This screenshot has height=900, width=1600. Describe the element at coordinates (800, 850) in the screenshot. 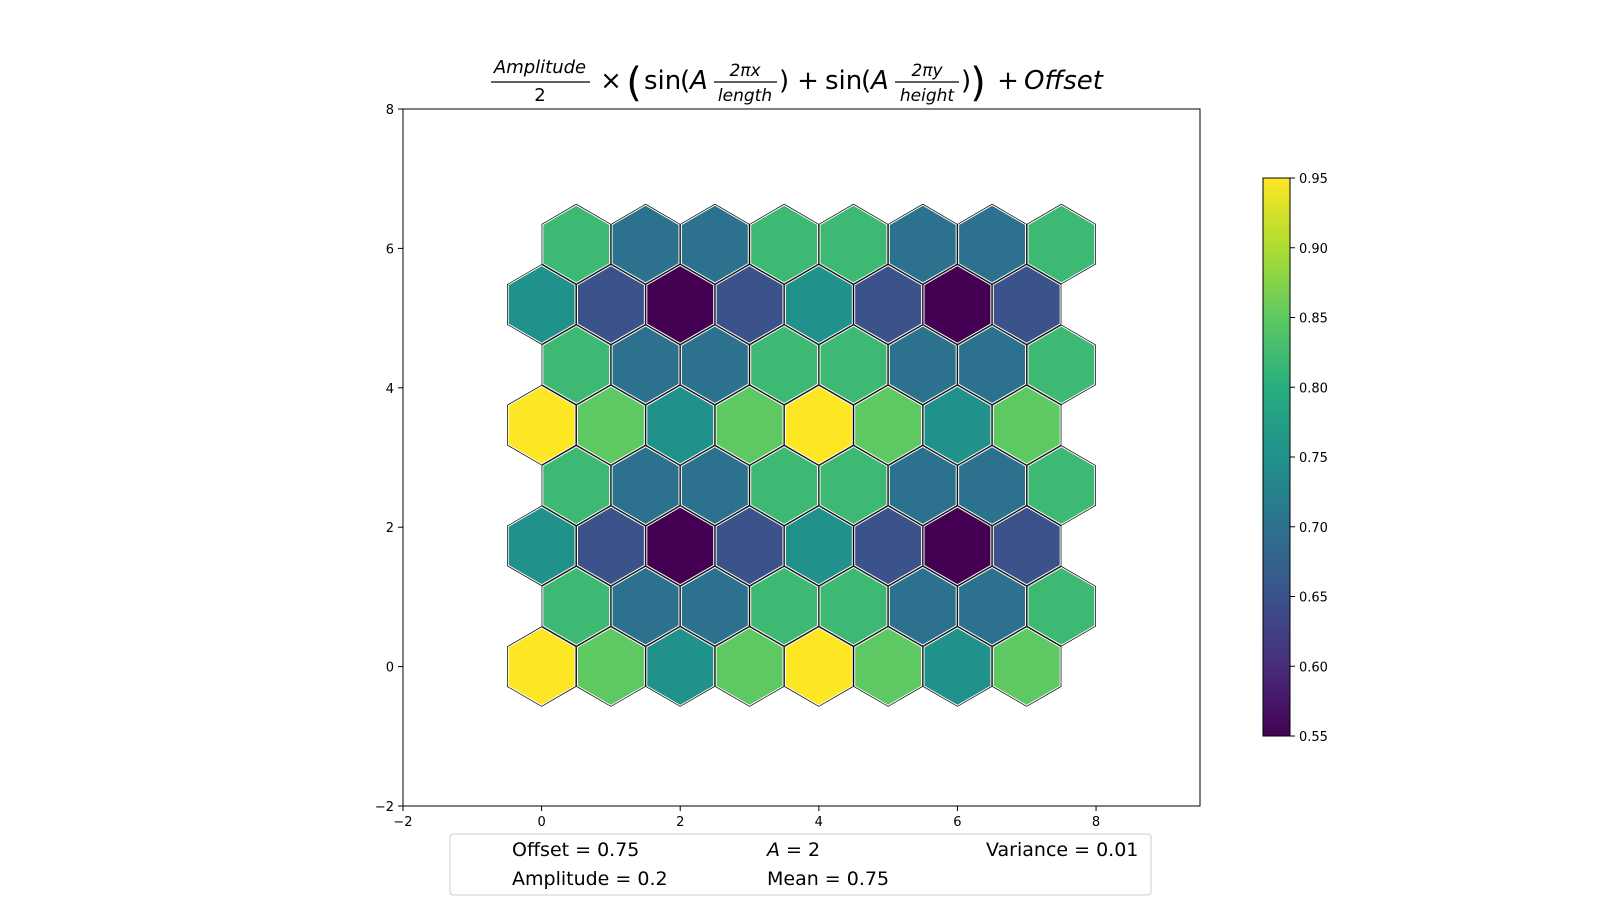

I see `a-value: = 2` at that location.